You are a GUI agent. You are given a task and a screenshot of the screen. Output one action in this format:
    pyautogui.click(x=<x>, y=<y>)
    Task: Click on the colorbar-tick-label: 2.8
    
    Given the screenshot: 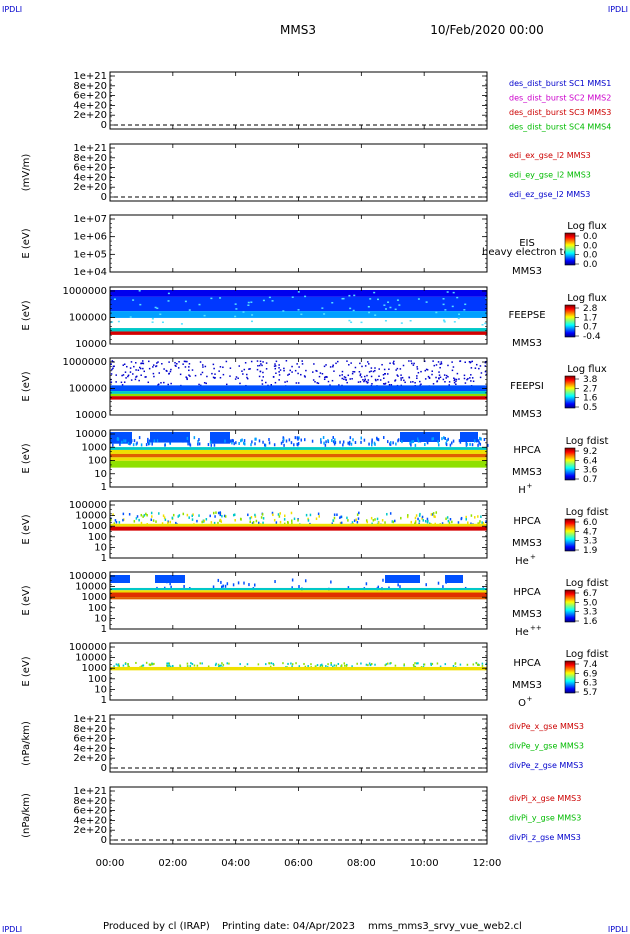 What is the action you would take?
    pyautogui.click(x=590, y=309)
    